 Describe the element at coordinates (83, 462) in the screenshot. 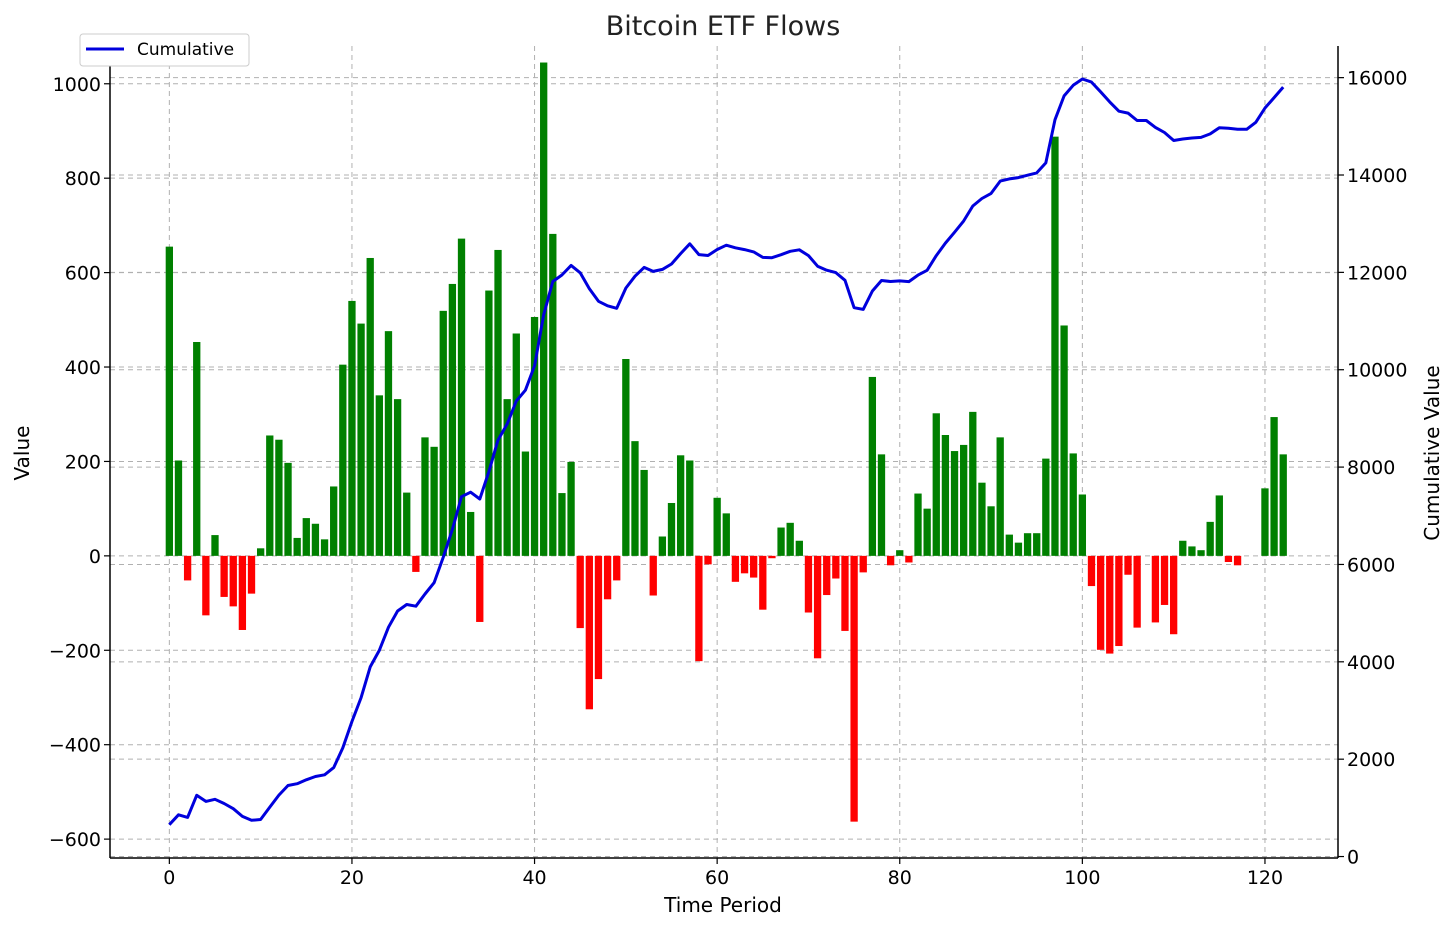

I see `y-tick-label: 200` at that location.